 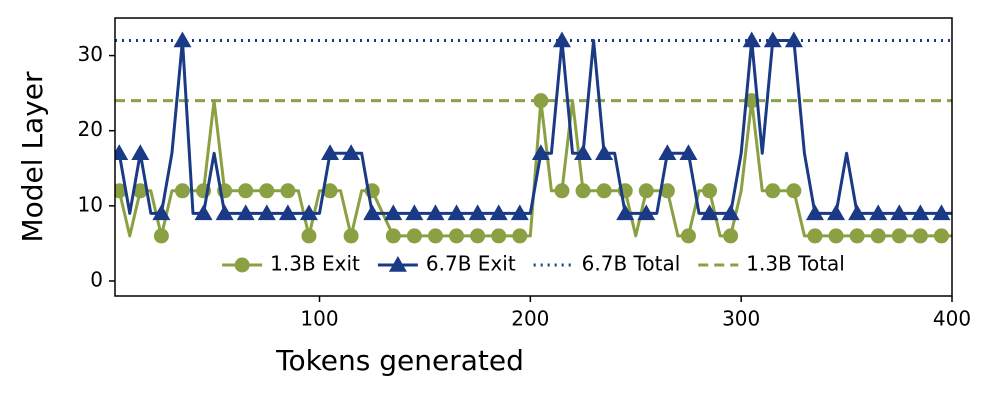 I want to click on x-axis-label: Tokens generated, so click(x=399, y=360).